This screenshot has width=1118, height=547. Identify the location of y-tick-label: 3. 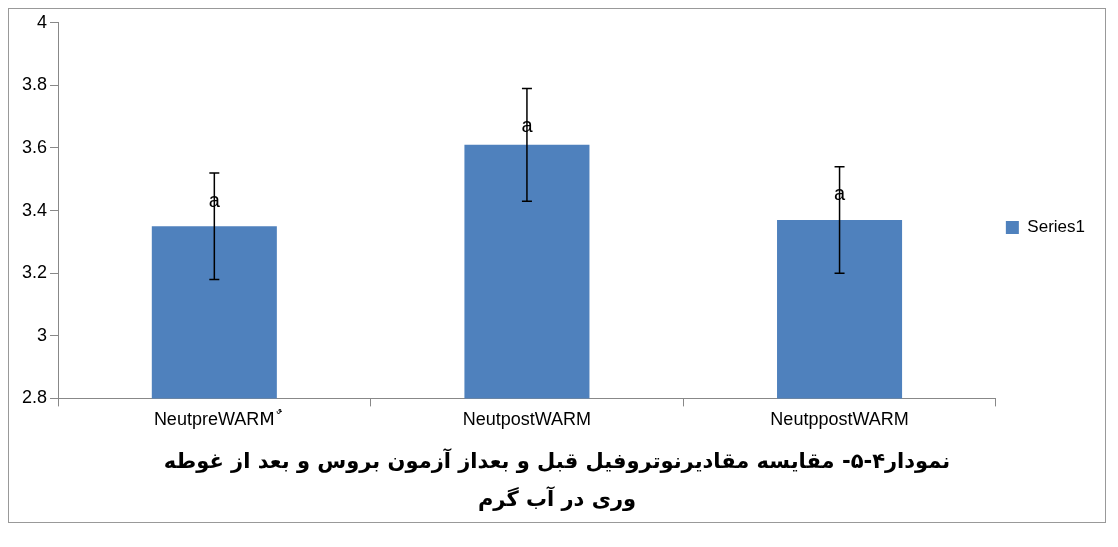
(42, 334).